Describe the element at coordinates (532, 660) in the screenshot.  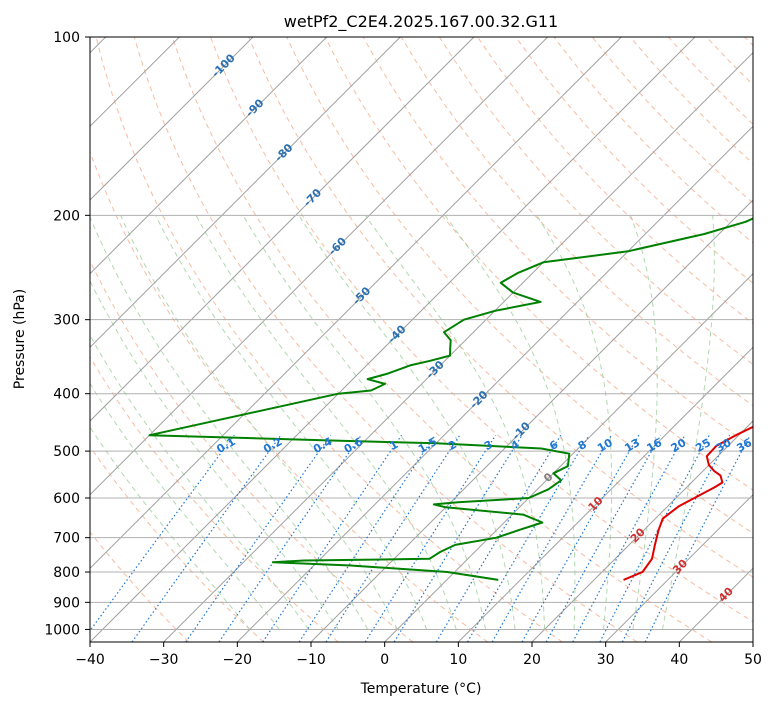
I see `x-tick-label: 20` at that location.